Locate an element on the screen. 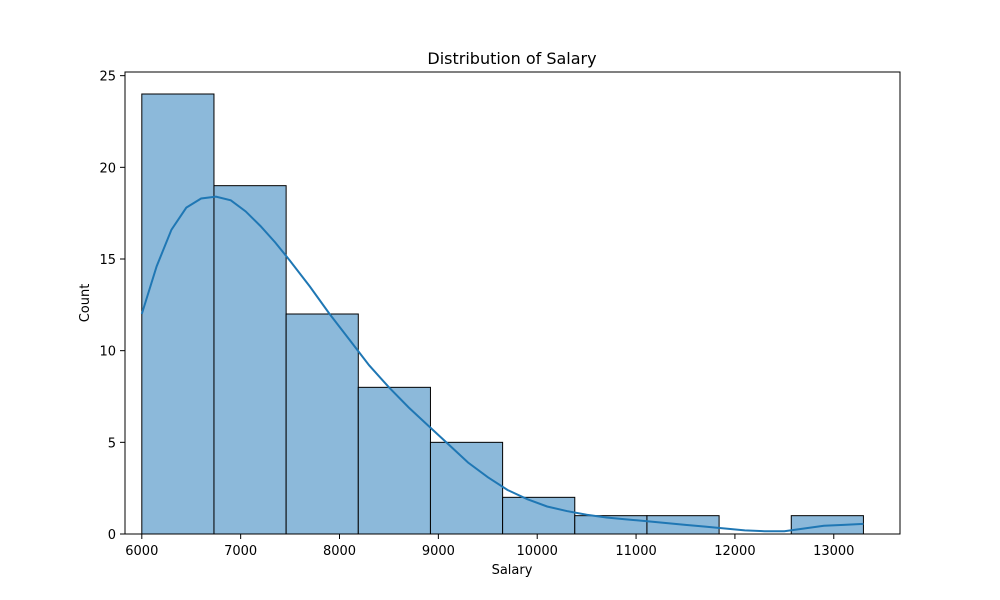 The image size is (1000, 600). y-tick-label: 5 is located at coordinates (112, 443).